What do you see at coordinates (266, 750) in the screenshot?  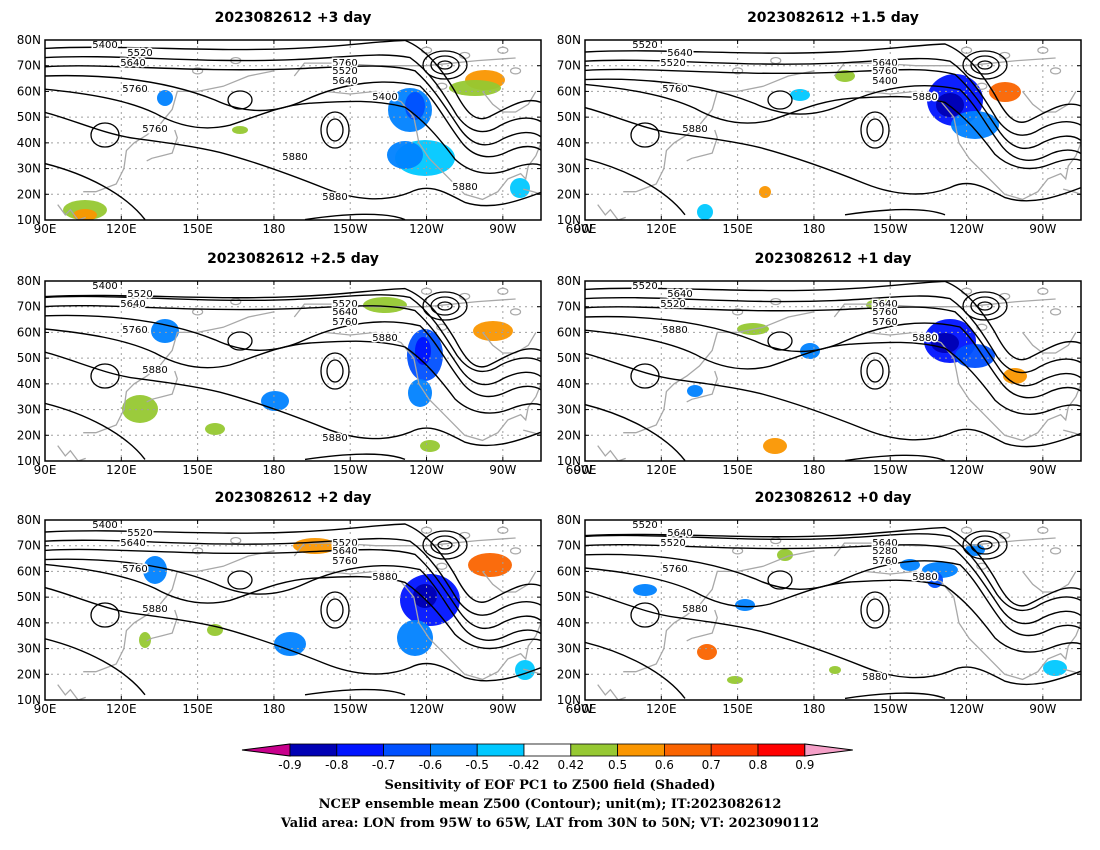 I see `colorbar-under-arrow` at bounding box center [266, 750].